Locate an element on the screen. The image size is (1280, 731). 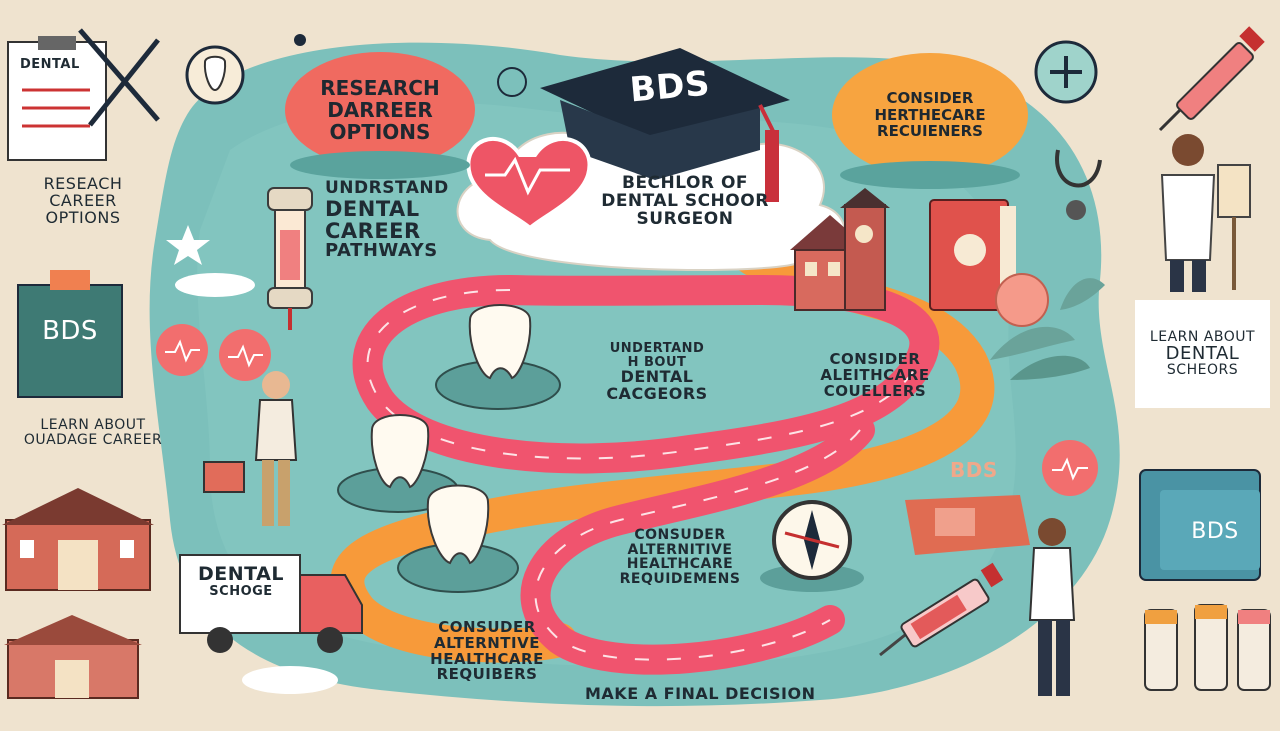
research-oval: RESEARCH DARREER OPTIONS is located at coordinates (380, 110).